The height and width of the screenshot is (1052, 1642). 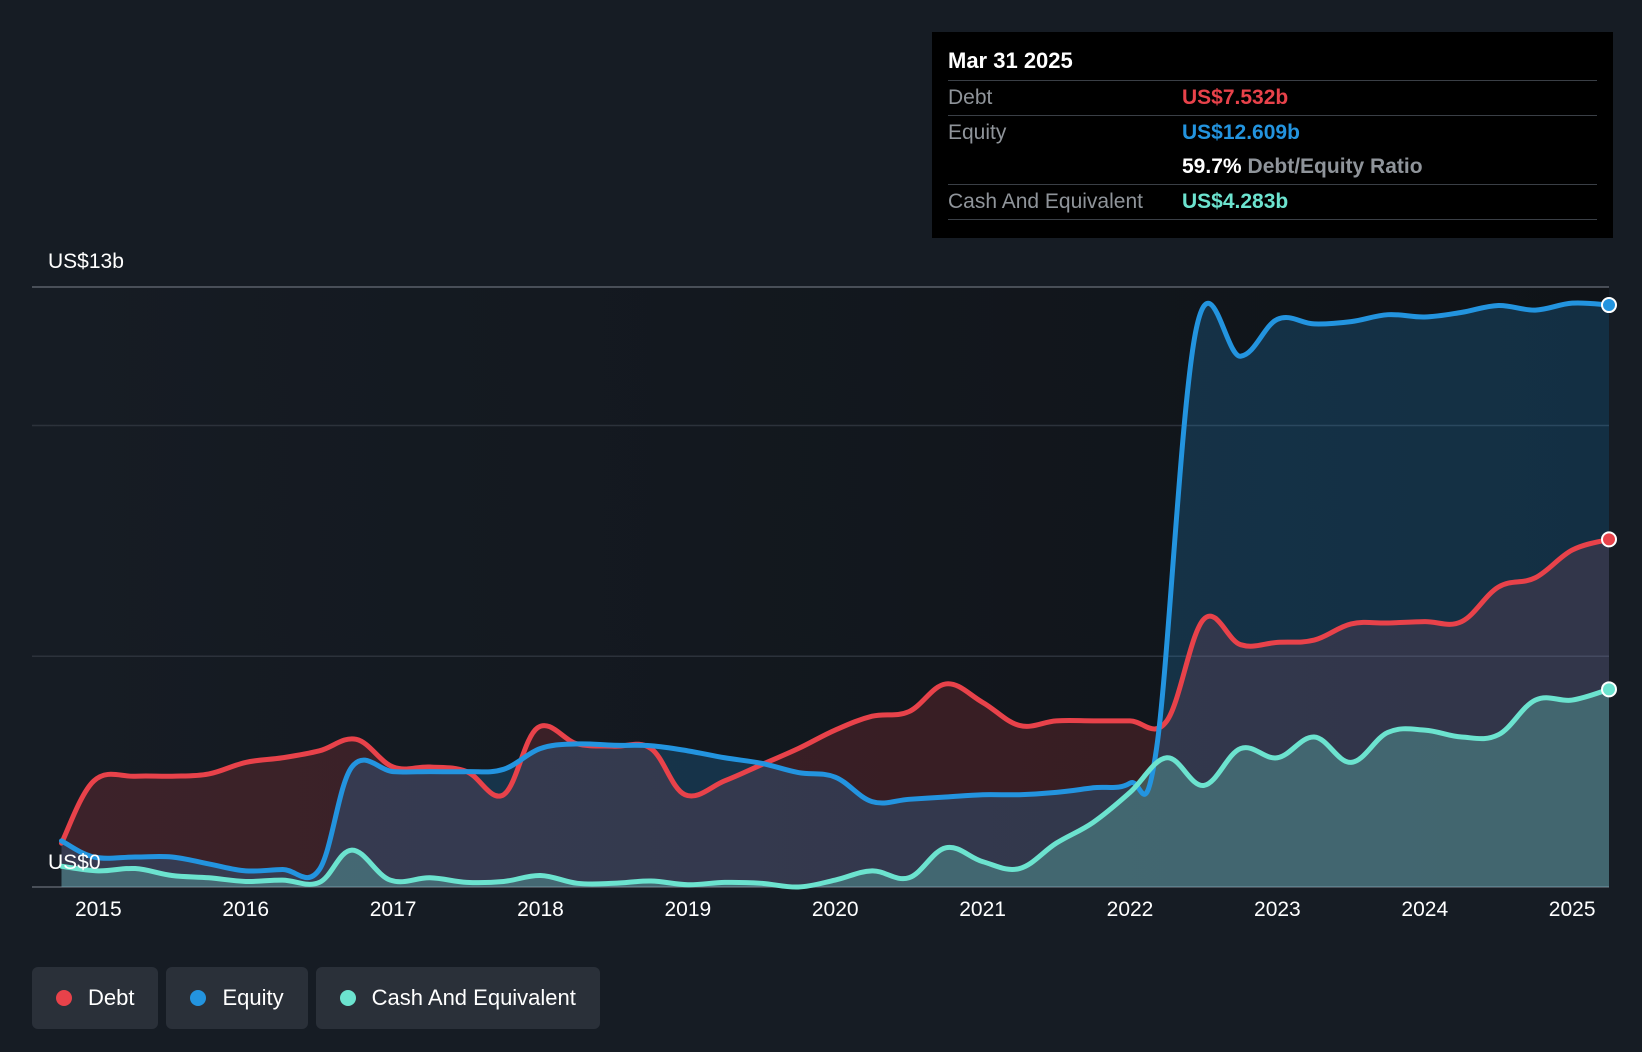 I want to click on x-tick-label: 2025, so click(x=1572, y=909).